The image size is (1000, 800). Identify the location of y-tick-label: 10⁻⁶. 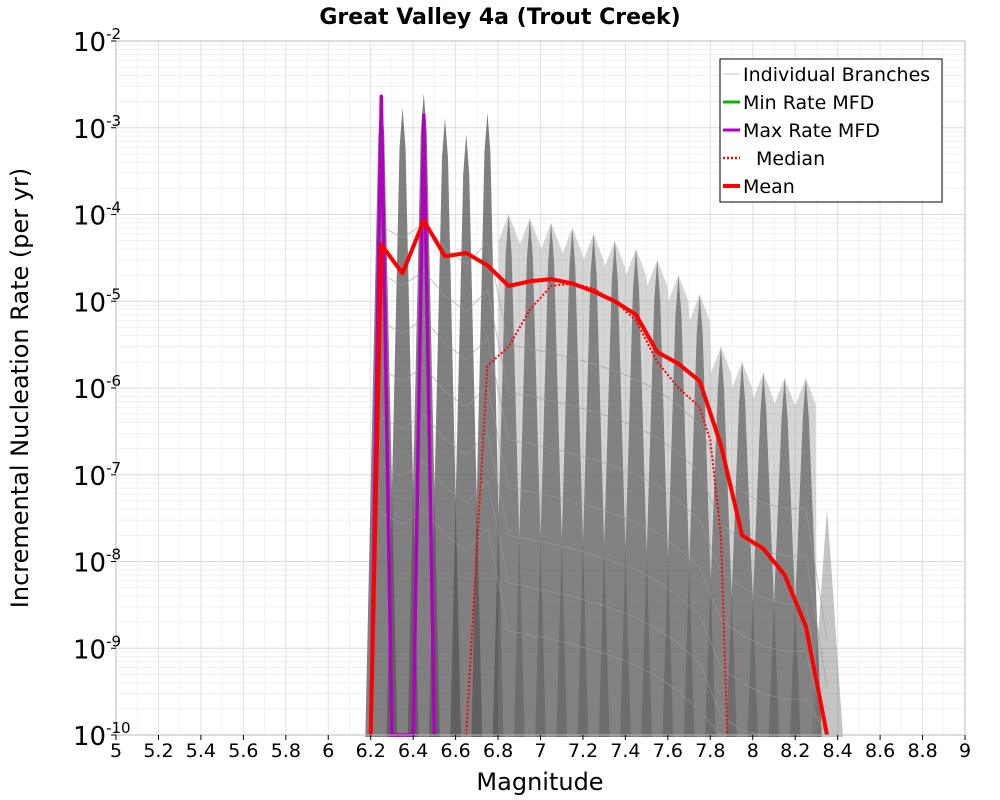
(97, 388).